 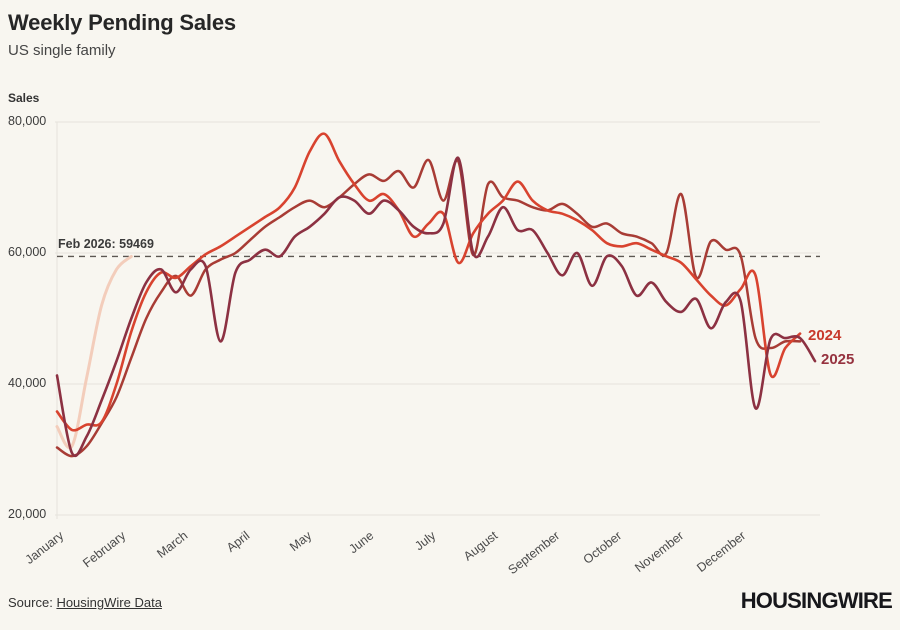 What do you see at coordinates (106, 244) in the screenshot?
I see `reference-line-label: Feb 2026: 59469` at bounding box center [106, 244].